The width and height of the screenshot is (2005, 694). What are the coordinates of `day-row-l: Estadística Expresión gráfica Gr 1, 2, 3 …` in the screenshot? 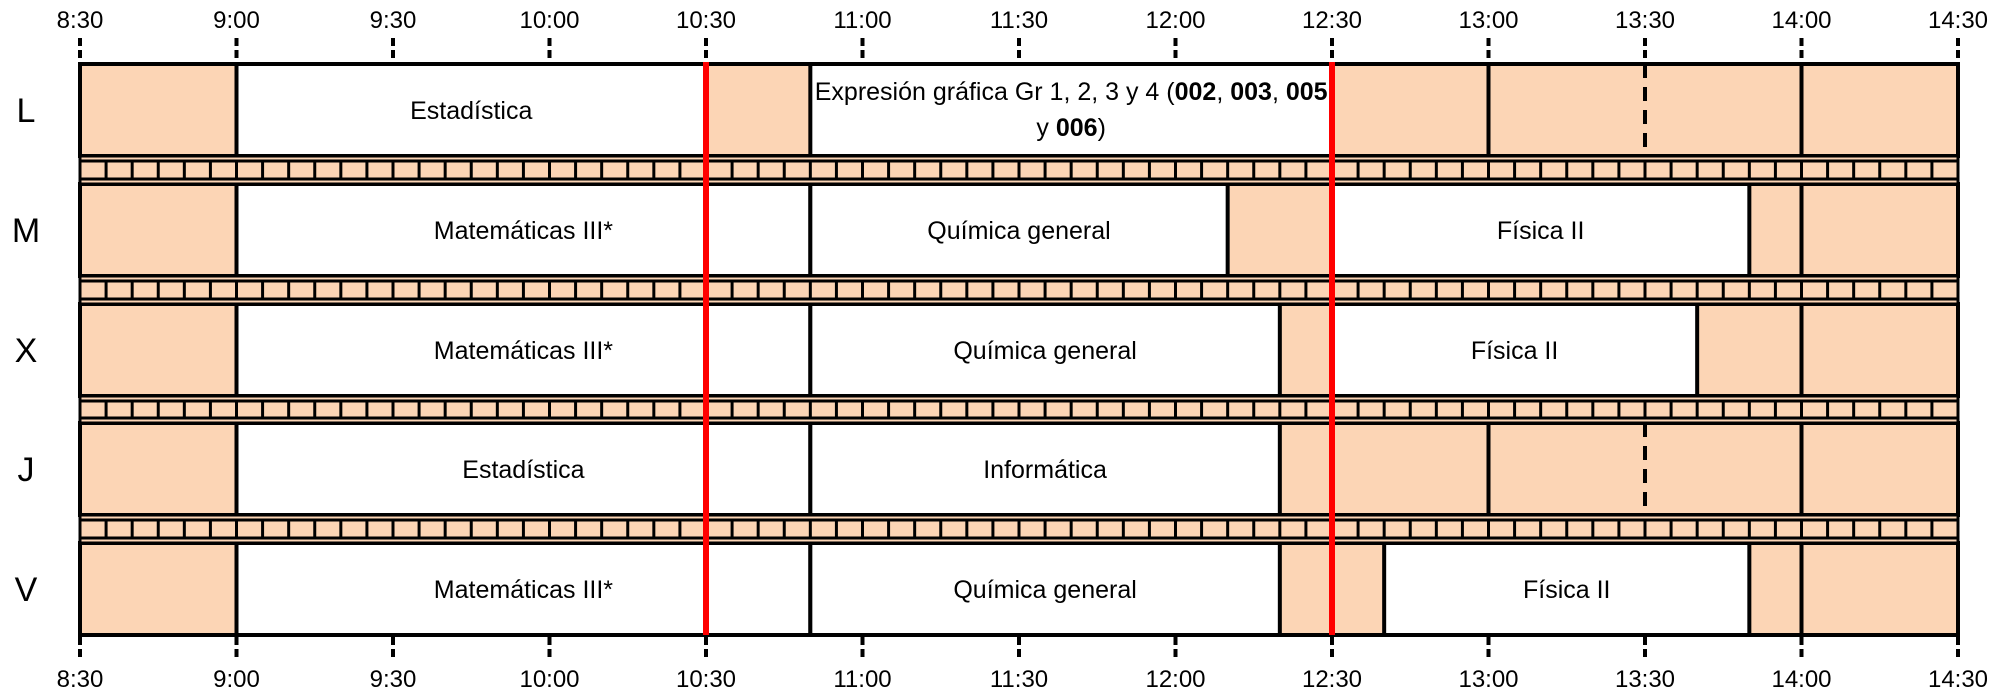 It's located at (988, 110).